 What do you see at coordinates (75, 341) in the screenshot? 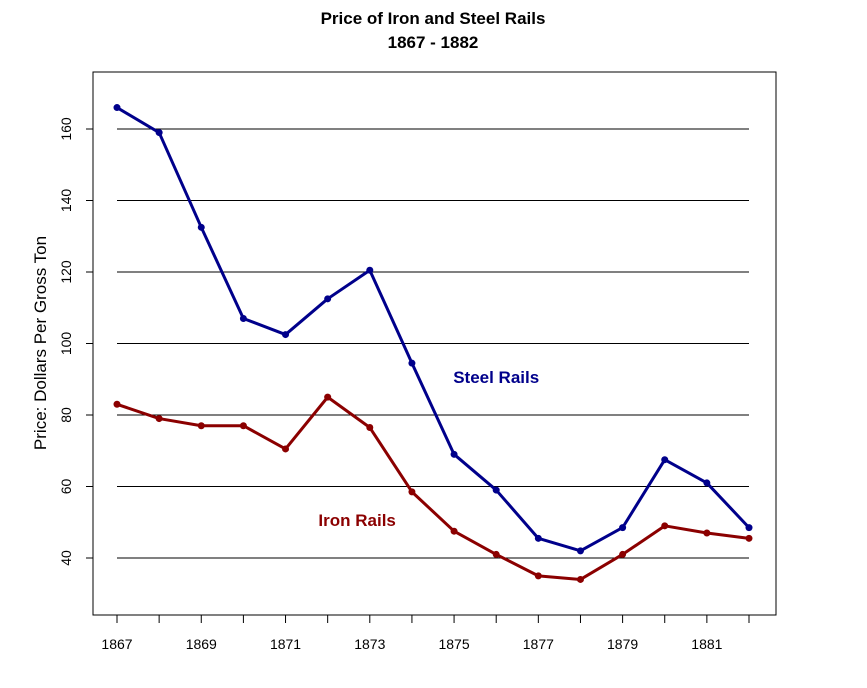
I see `y-axis: 40 60 80 100 120 140 160` at bounding box center [75, 341].